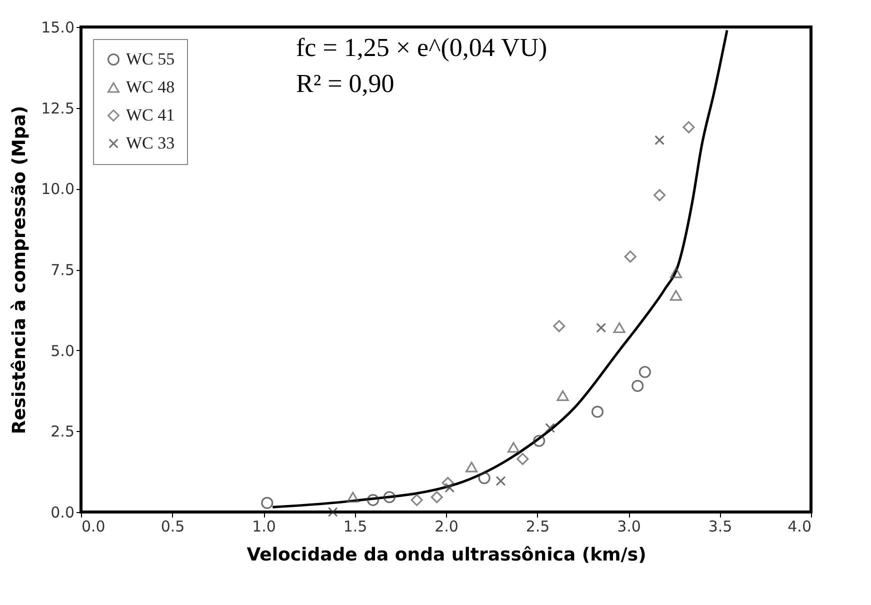 The width and height of the screenshot is (871, 605). I want to click on y-tick-label: 15.0, so click(57, 27).